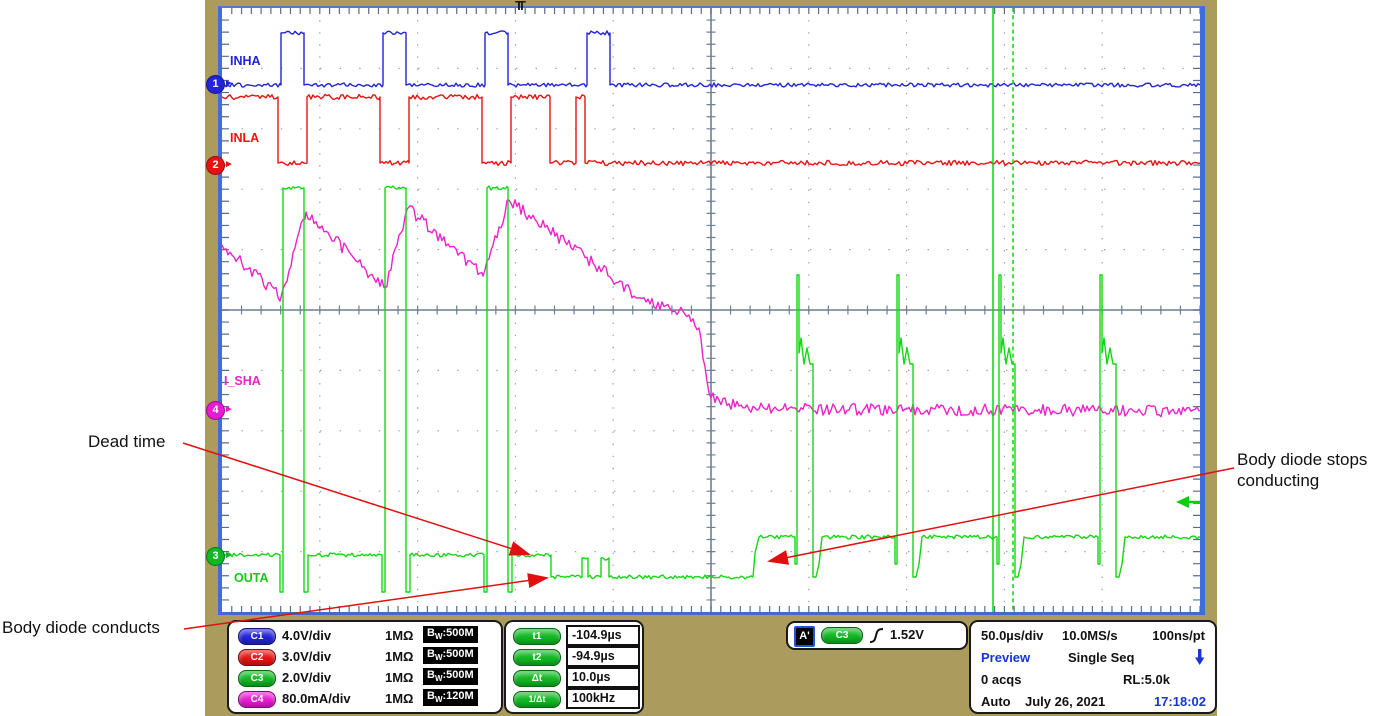 This screenshot has width=1393, height=716. Describe the element at coordinates (1278, 480) in the screenshot. I see `annotation-body-diode-stops-line2: conducting` at that location.